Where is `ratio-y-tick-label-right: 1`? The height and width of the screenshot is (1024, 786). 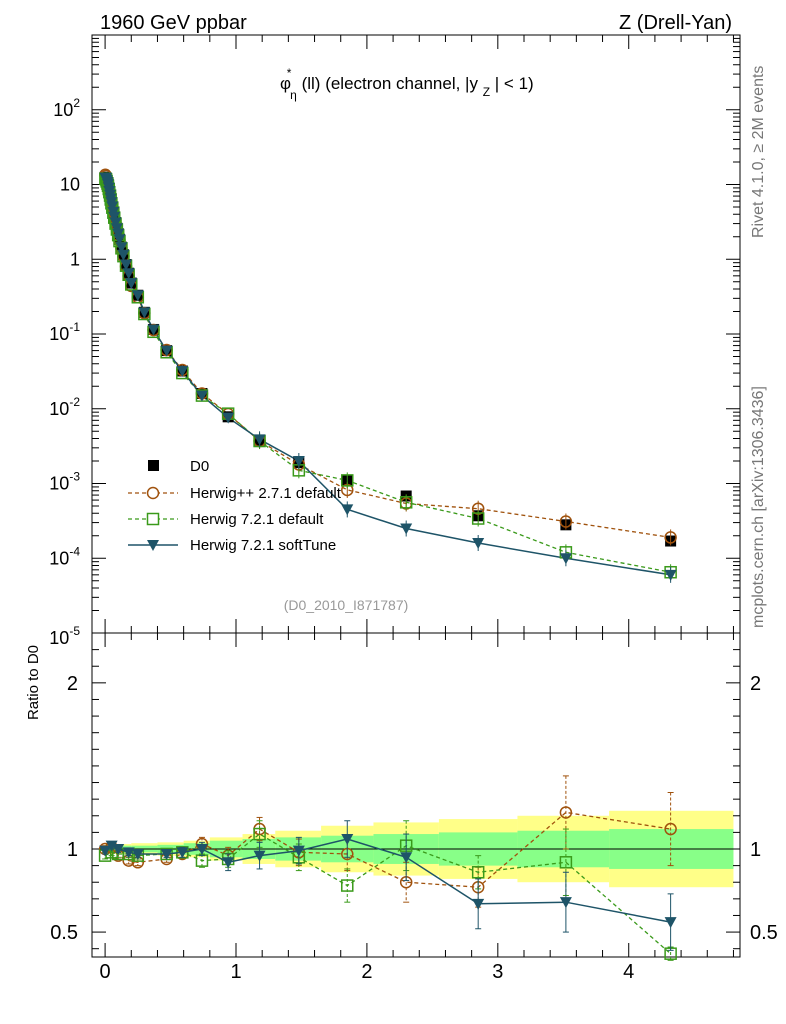 ratio-y-tick-label-right: 1 is located at coordinates (755, 850).